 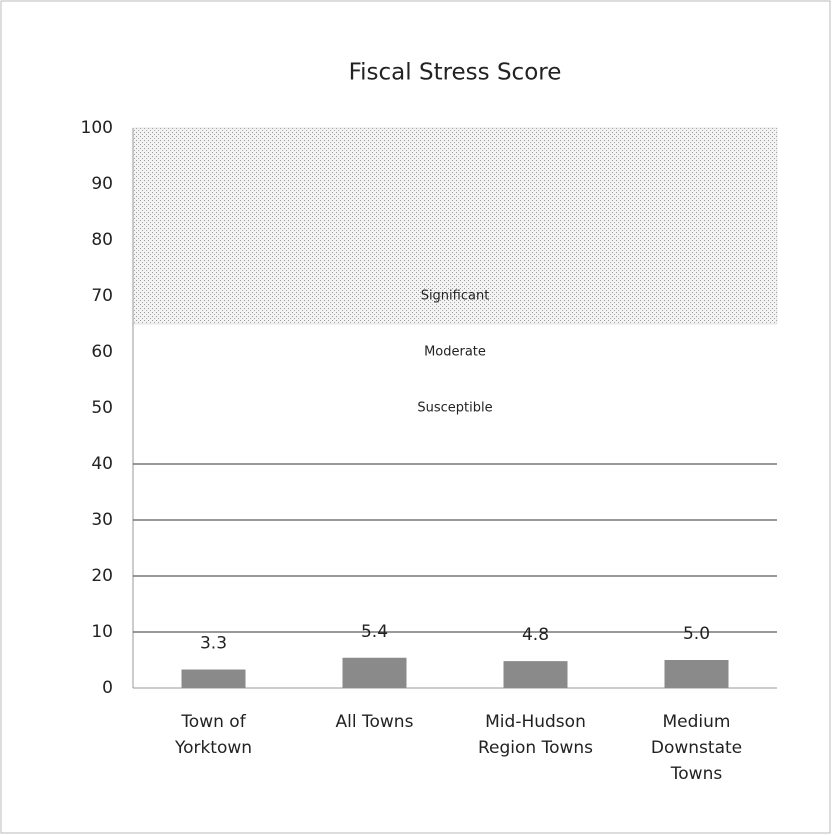 I want to click on y-tick-label: 10, so click(x=102, y=632).